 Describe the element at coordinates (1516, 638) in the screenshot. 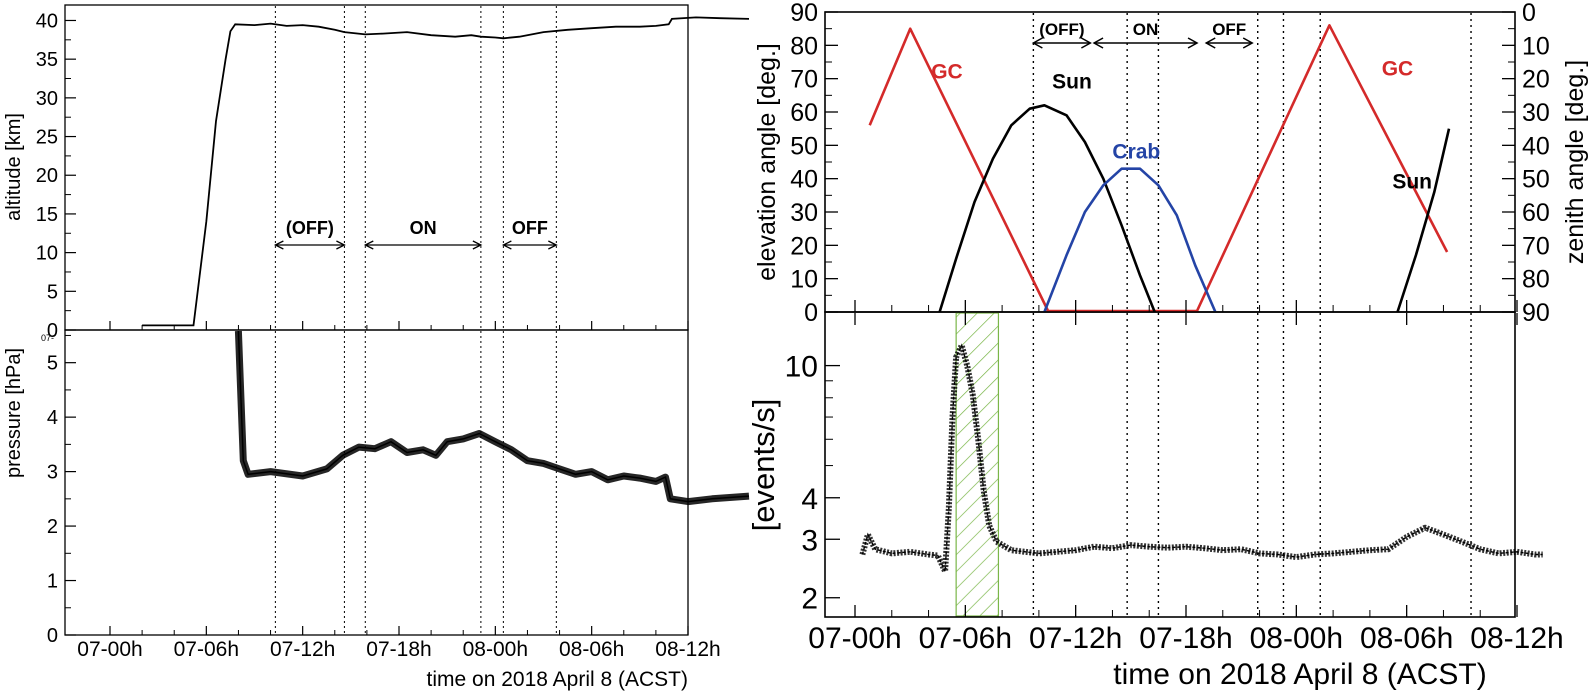

I see `right-x-tick-label: 08-12h` at that location.